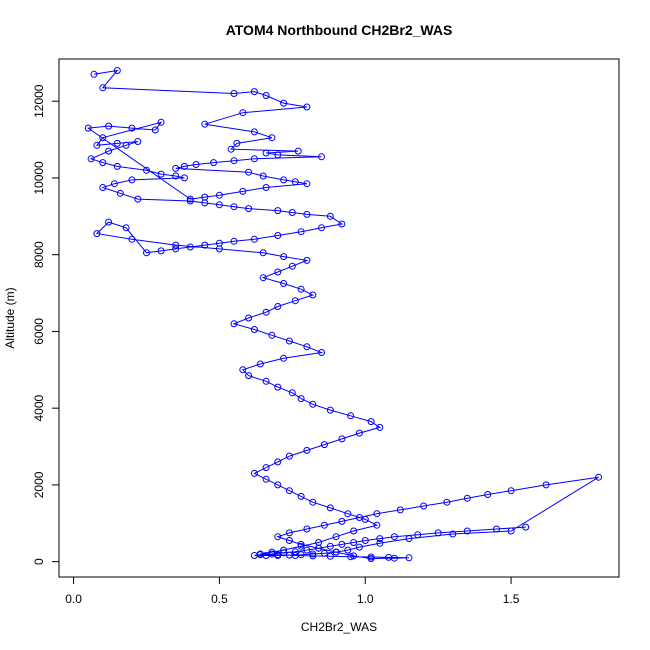 The image size is (650, 650). What do you see at coordinates (219, 599) in the screenshot?
I see `x-tick-label: 0.5` at bounding box center [219, 599].